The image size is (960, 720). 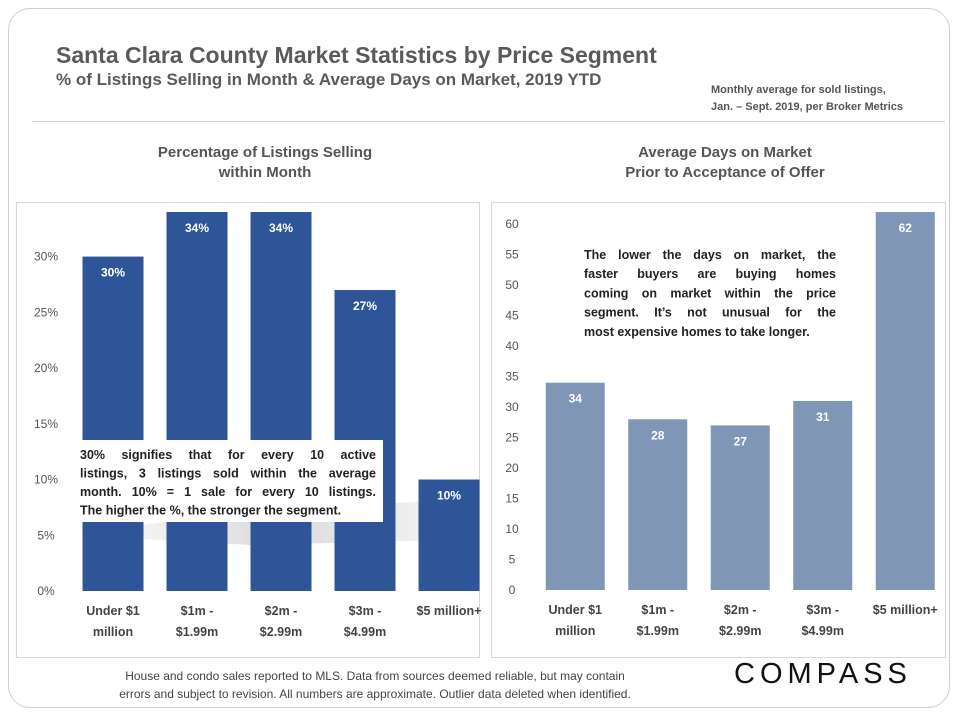 I want to click on source-note-line1: Monthly average for sold listings,, so click(x=798, y=90).